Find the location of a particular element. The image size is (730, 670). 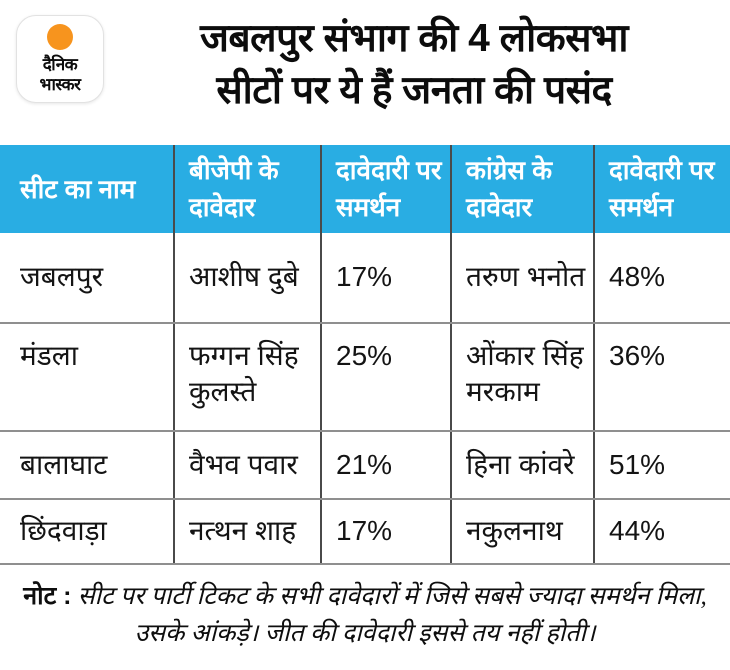

congress-contender: हिना कांवरे is located at coordinates (523, 465).